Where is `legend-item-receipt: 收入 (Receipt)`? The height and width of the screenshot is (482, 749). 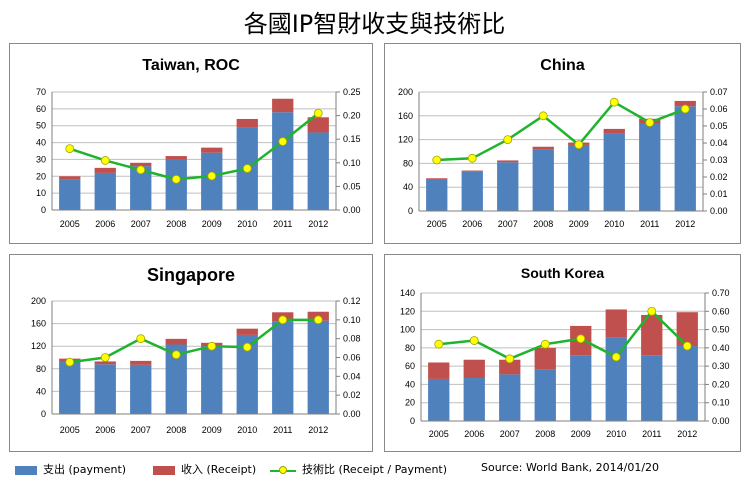 legend-item-receipt: 收入 (Receipt) is located at coordinates (204, 469).